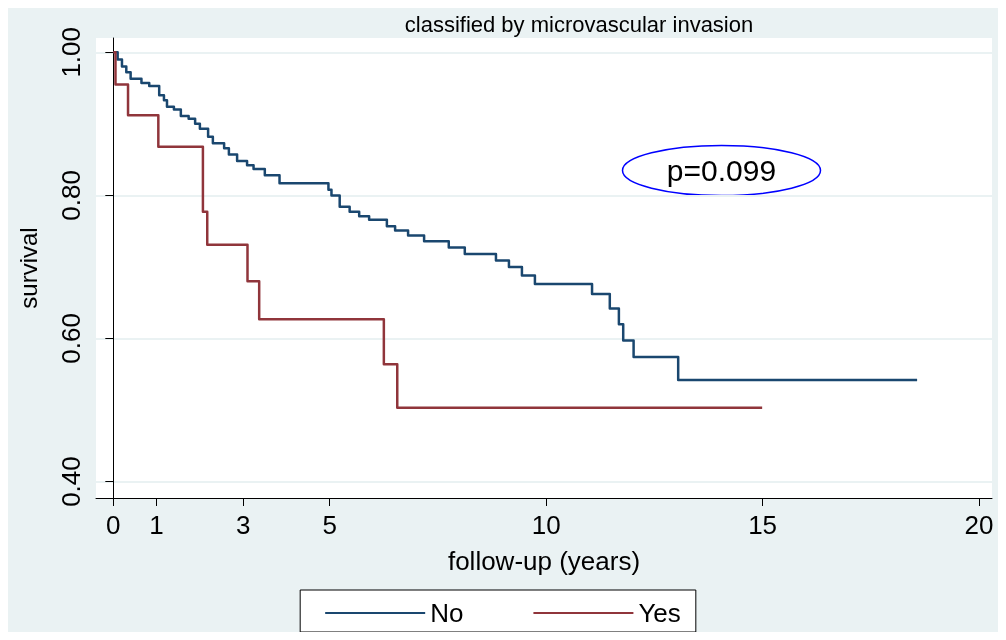  What do you see at coordinates (329, 525) in the screenshot?
I see `x-tick-label: 5` at bounding box center [329, 525].